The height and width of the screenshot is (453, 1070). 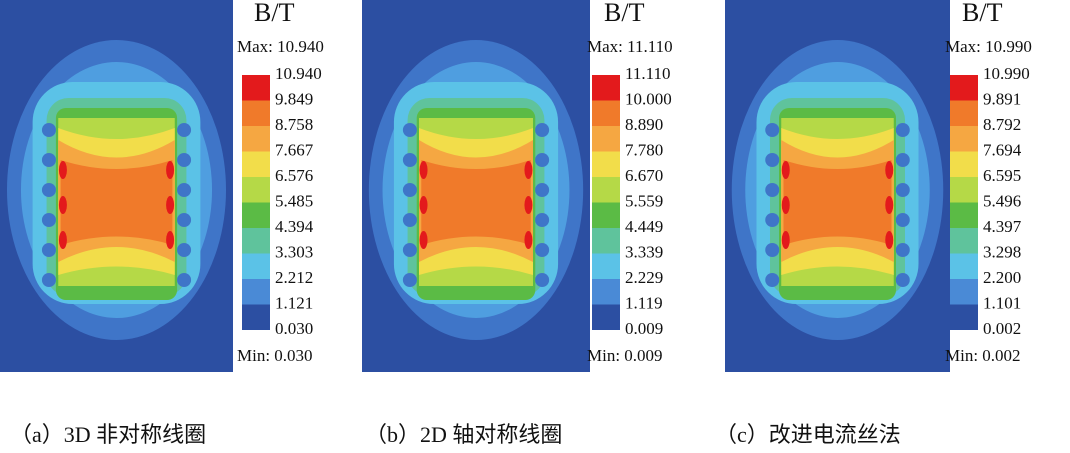 I want to click on legend-level: 8.792, so click(x=1002, y=124).